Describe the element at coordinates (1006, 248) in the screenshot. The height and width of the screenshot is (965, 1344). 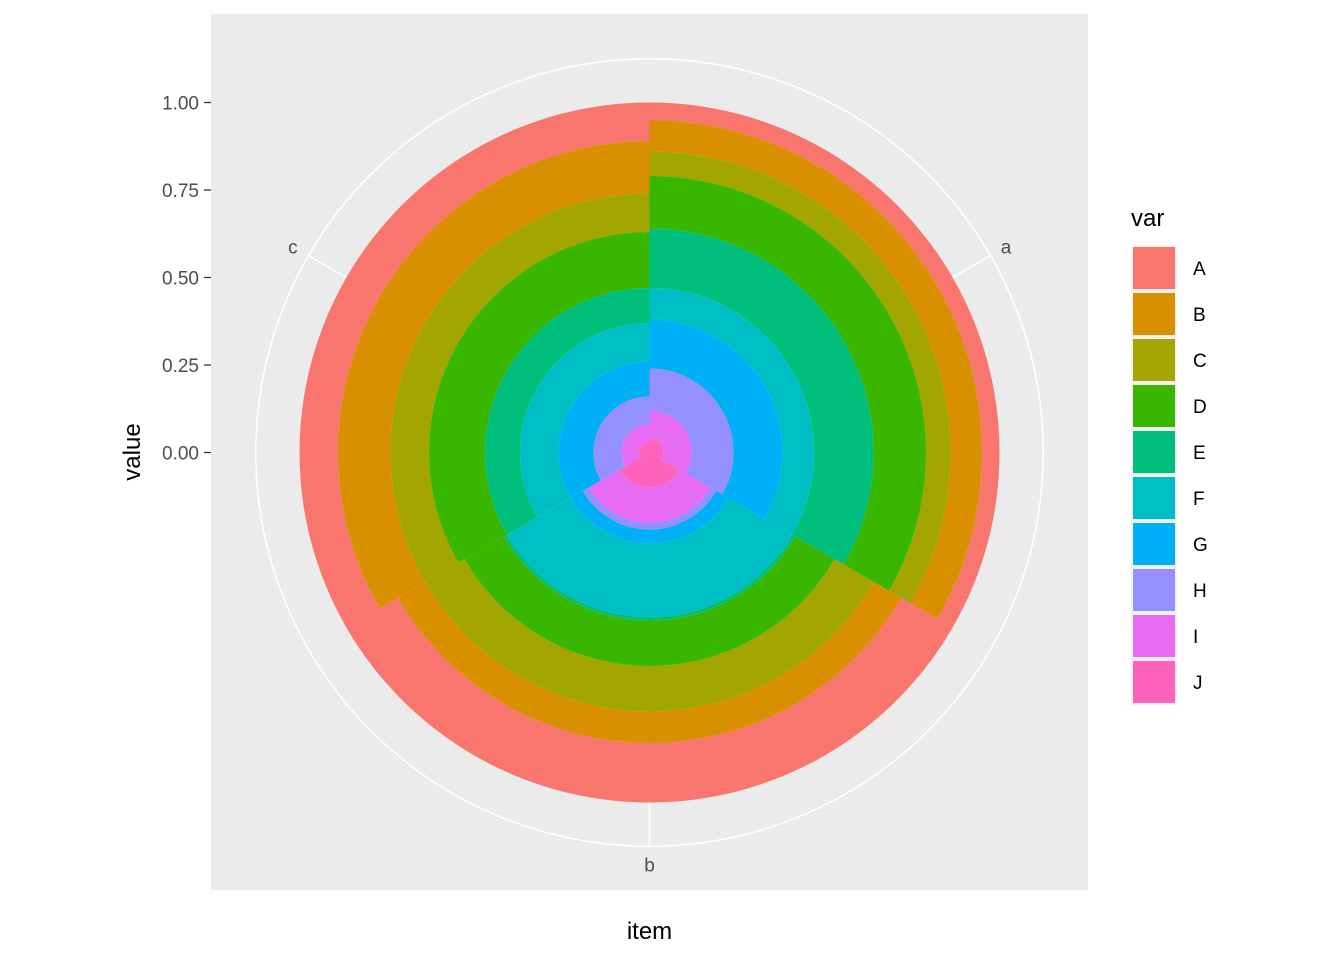
I see `category-label-a: a` at that location.